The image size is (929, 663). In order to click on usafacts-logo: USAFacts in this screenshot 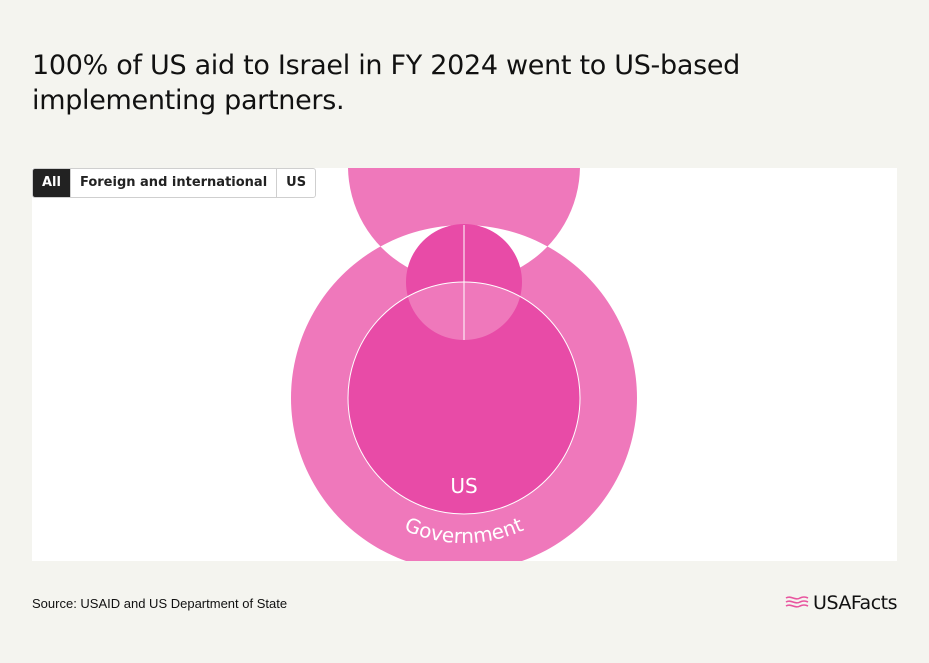, I will do `click(841, 603)`.